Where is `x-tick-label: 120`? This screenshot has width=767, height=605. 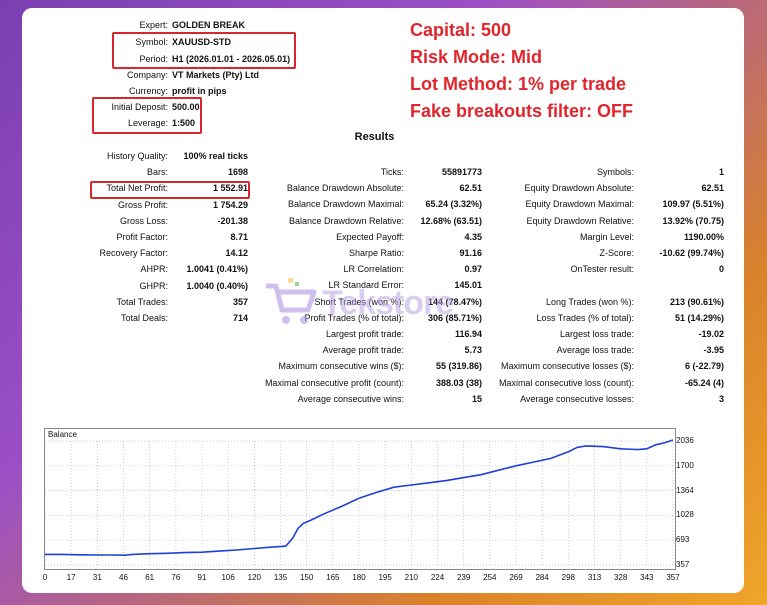 x-tick-label: 120 is located at coordinates (254, 577).